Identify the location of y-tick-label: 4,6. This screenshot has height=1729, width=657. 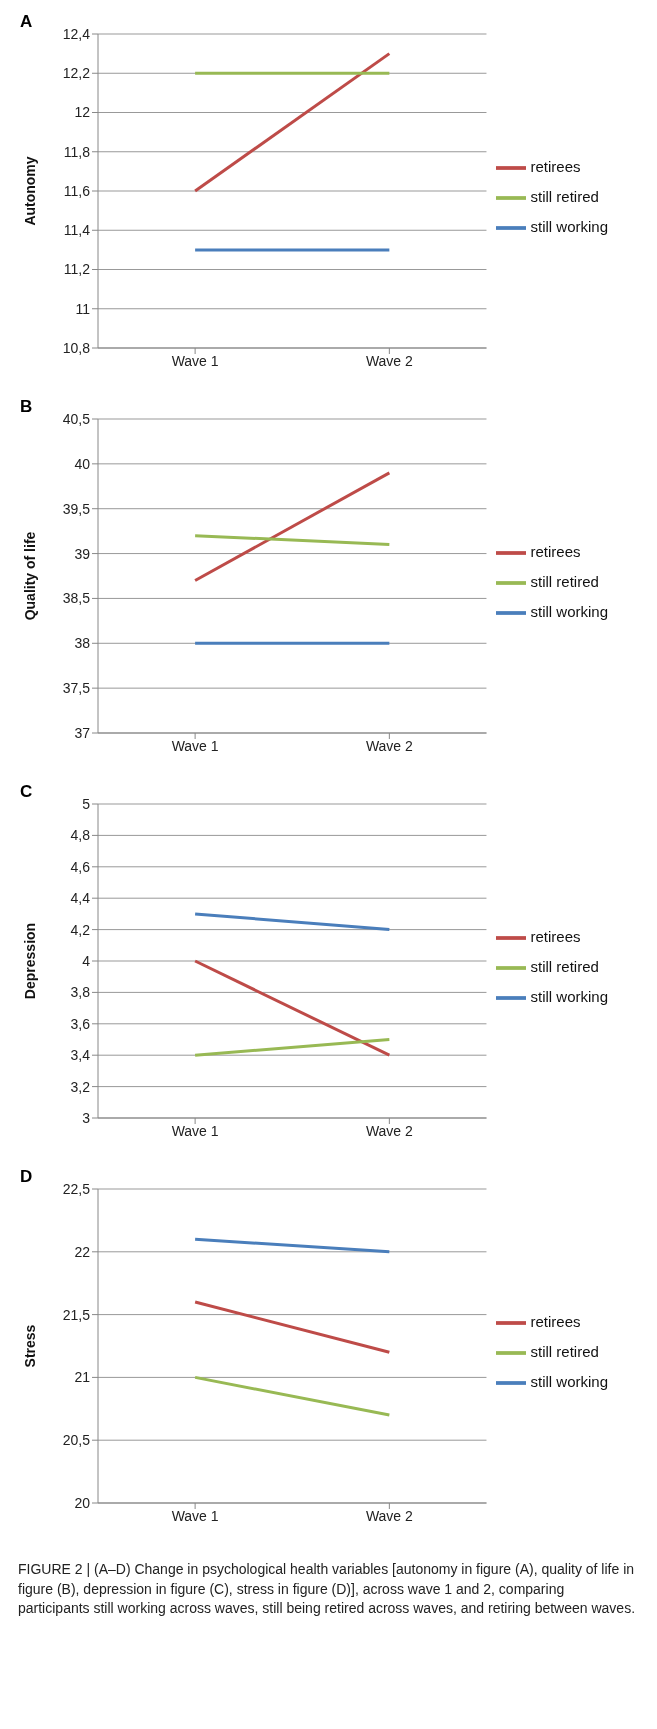
(80, 866).